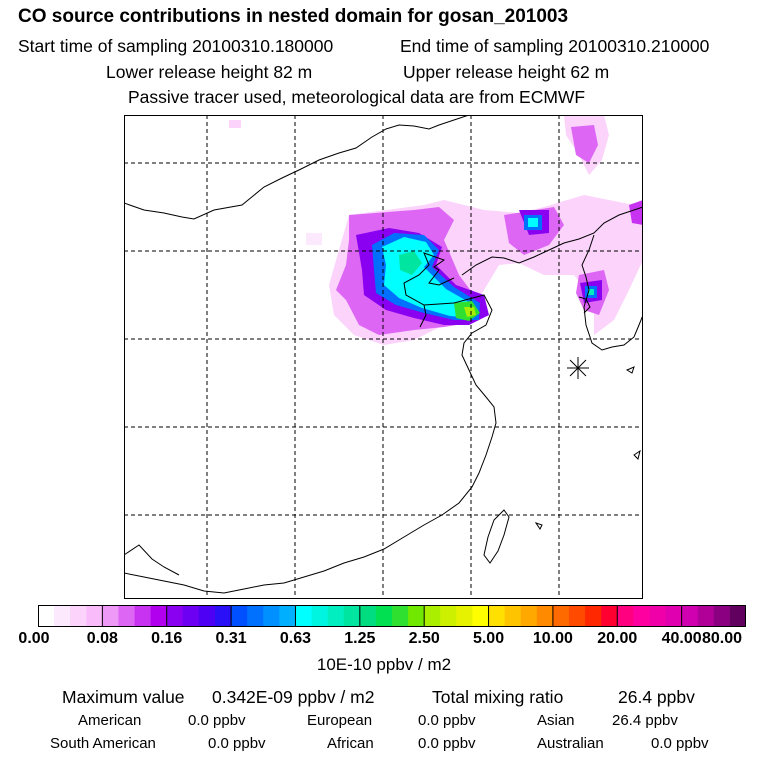  Describe the element at coordinates (506, 72) in the screenshot. I see `upper-release-height-label: Upper release height 62 m` at that location.